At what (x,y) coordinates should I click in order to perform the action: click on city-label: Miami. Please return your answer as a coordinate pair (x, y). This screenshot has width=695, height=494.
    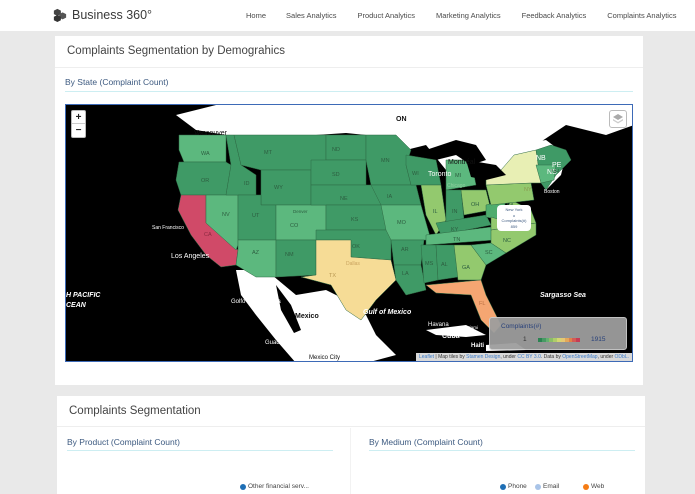
    Looking at the image, I should click on (472, 327).